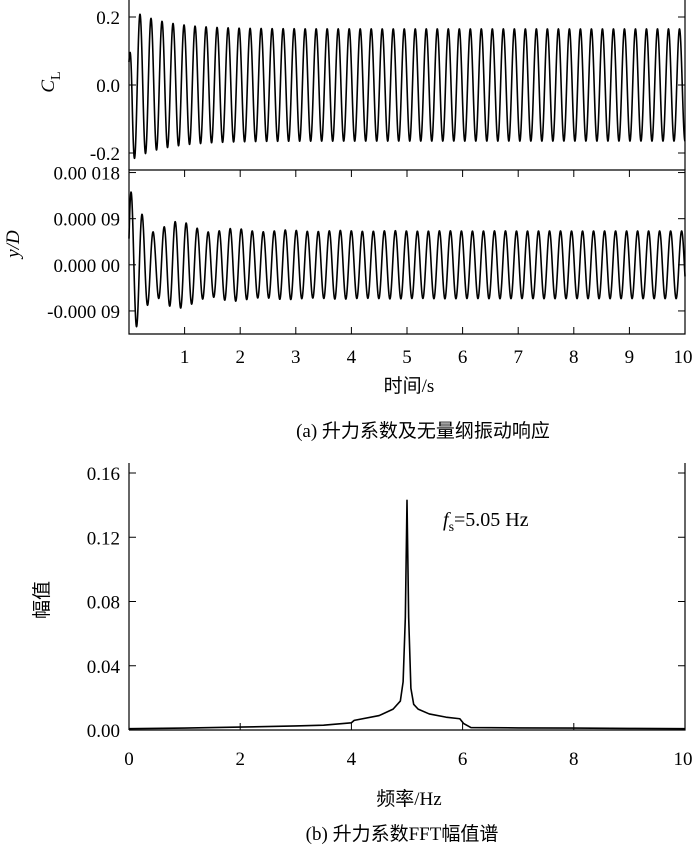 Image resolution: width=700 pixels, height=848 pixels. Describe the element at coordinates (103, 474) in the screenshot. I see `fft-y-tick-label: 0.16` at that location.